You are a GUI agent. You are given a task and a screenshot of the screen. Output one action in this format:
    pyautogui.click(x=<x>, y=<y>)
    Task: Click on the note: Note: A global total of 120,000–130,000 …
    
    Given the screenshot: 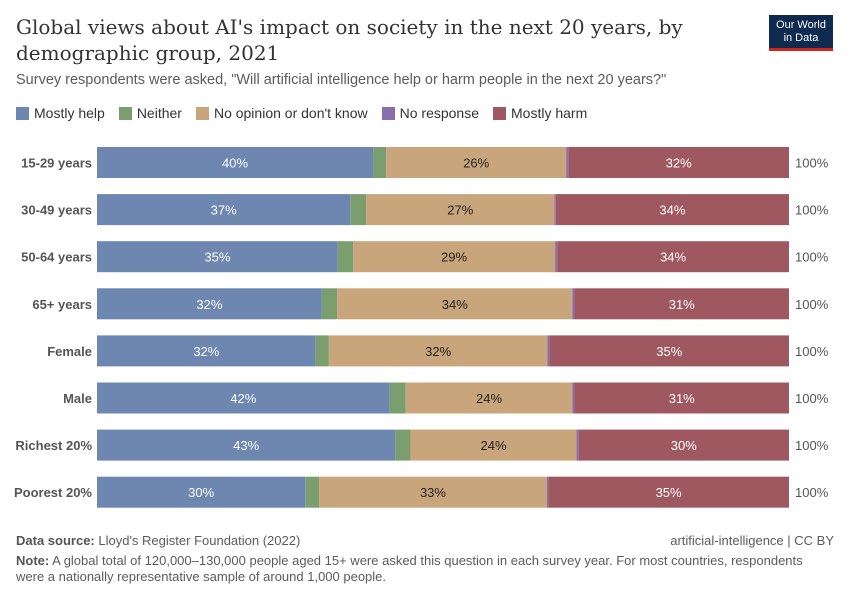 What is the action you would take?
    pyautogui.click(x=416, y=569)
    